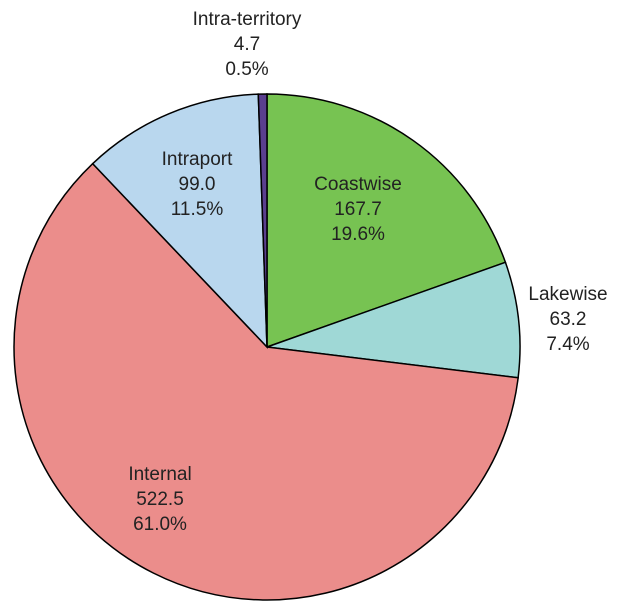 The image size is (641, 607). I want to click on slice-percent: 11.5%, so click(197, 209).